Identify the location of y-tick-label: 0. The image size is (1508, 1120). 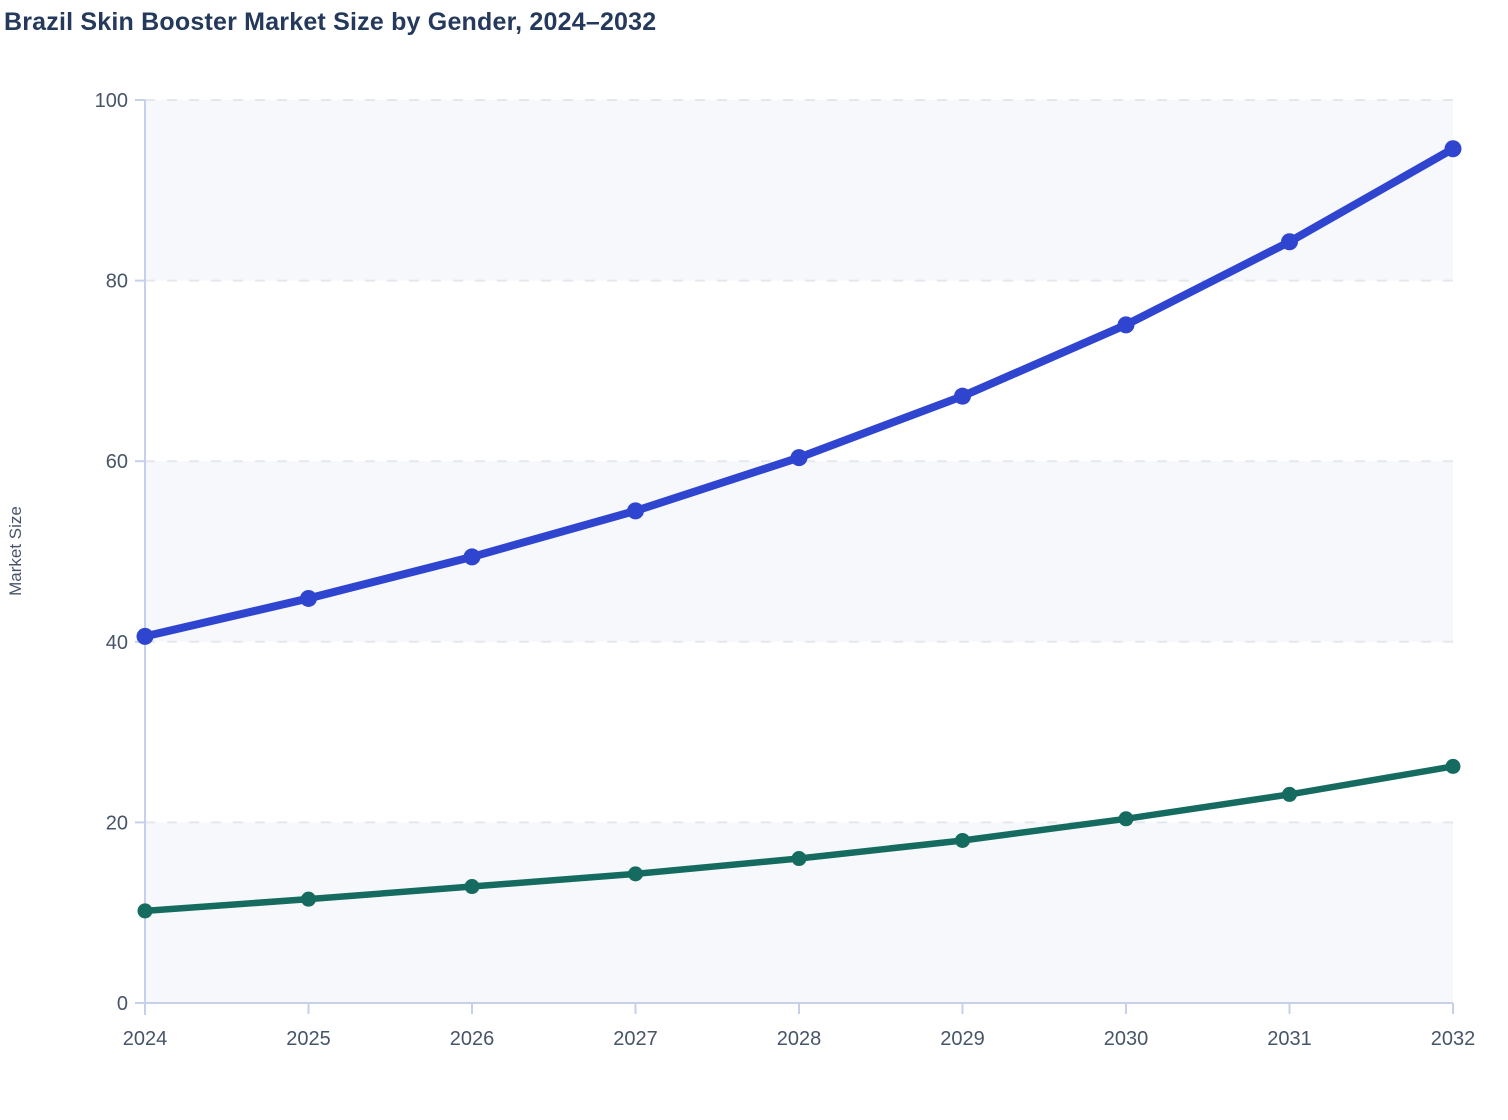
(122, 1004).